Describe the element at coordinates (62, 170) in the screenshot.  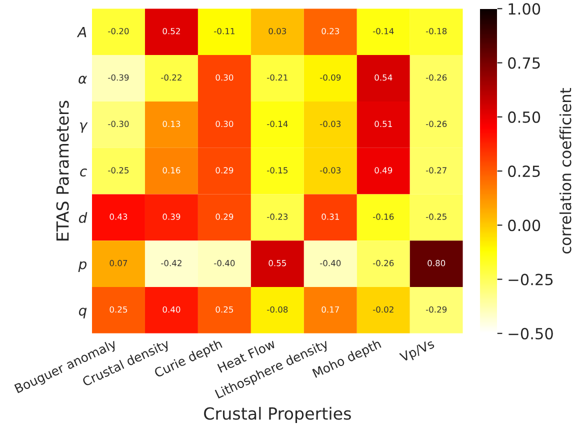
I see `y-axis-title: ETAS Parameters` at that location.